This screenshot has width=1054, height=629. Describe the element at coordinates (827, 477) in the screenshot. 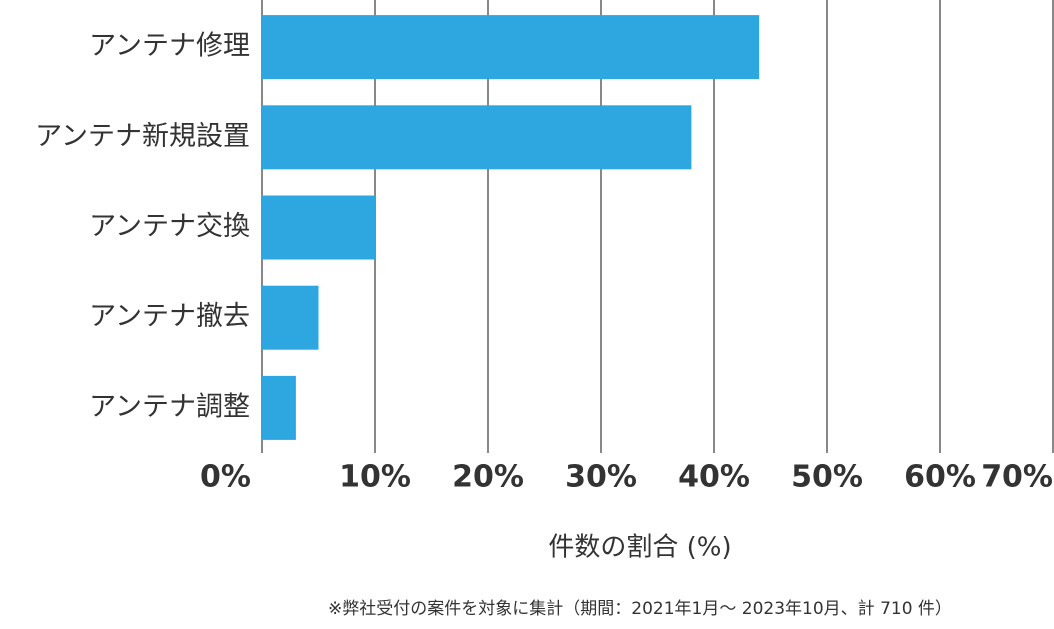

I see `x-tick-label: 50%` at that location.